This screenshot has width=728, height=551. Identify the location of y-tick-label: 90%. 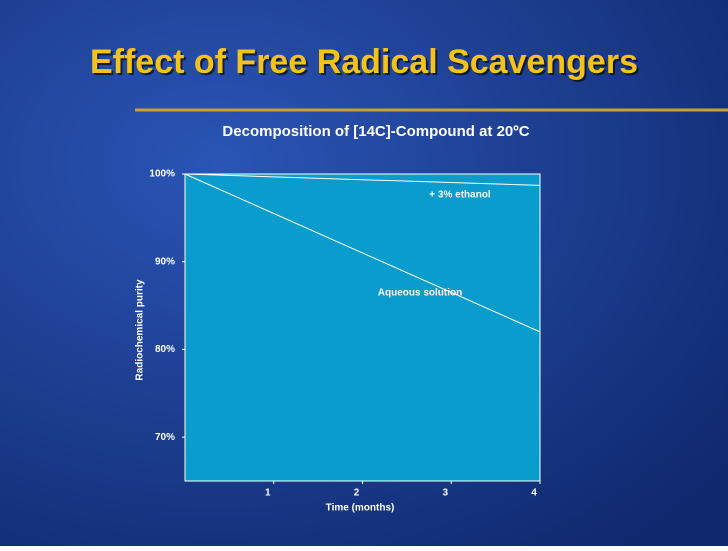
(165, 261).